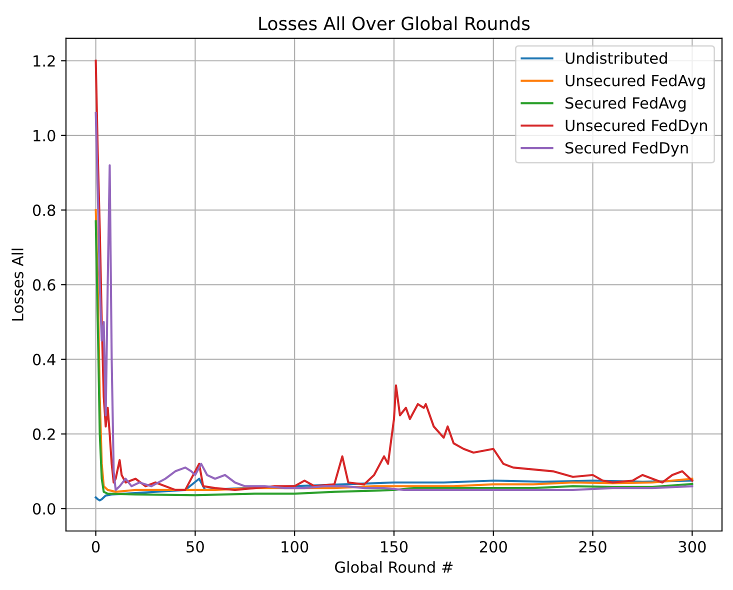  I want to click on y-tick-label: 0.4, so click(44, 360).